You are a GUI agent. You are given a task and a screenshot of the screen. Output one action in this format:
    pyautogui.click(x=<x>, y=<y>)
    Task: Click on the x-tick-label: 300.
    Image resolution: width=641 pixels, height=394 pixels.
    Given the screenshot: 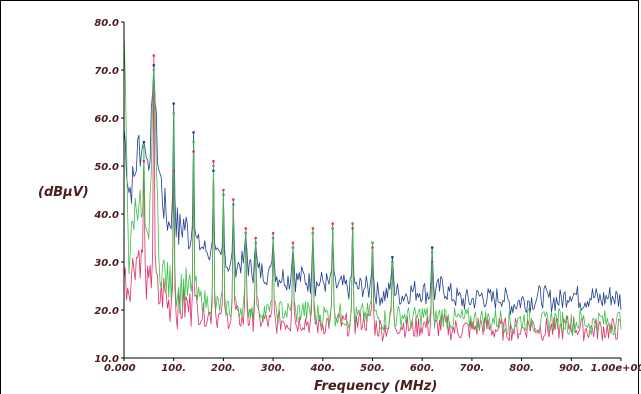 What is the action you would take?
    pyautogui.click(x=273, y=368)
    